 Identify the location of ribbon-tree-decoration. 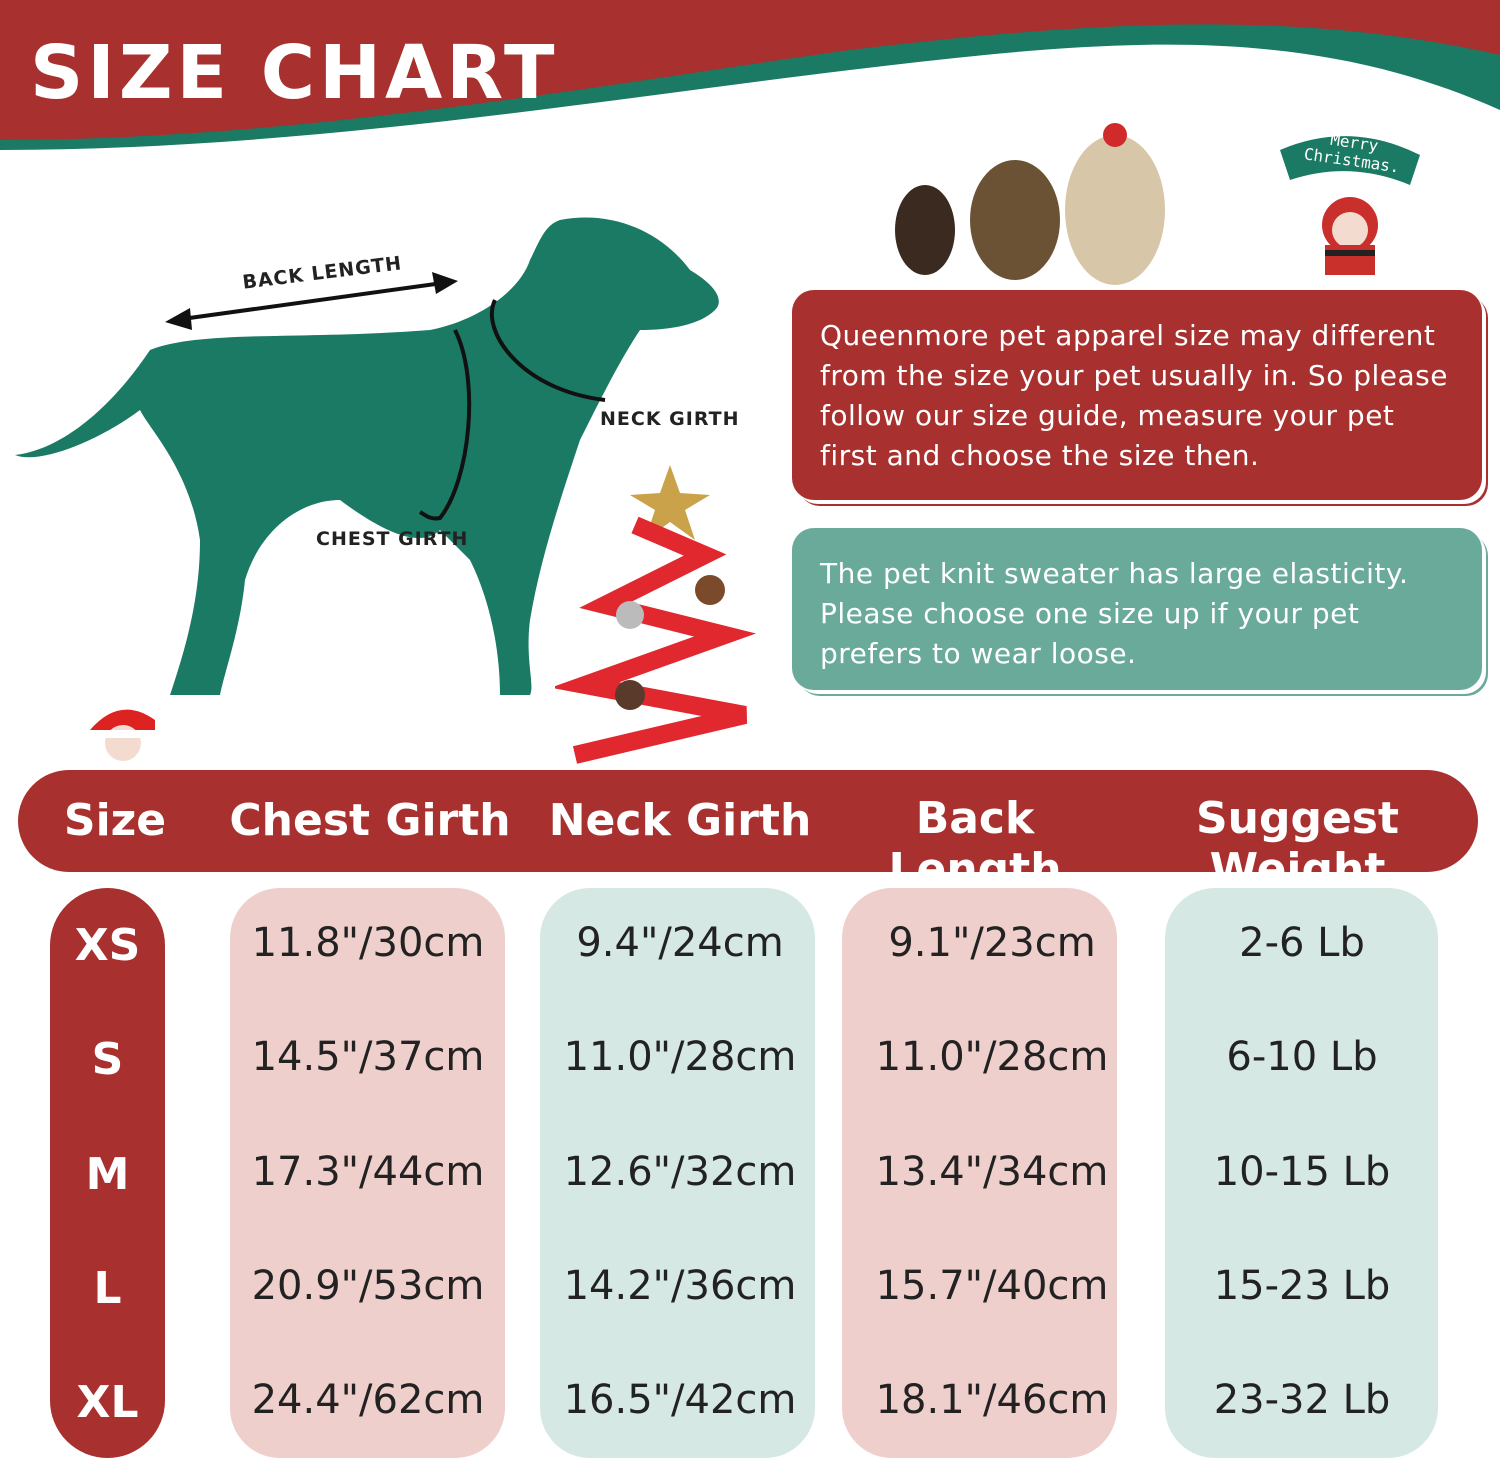
(656, 614).